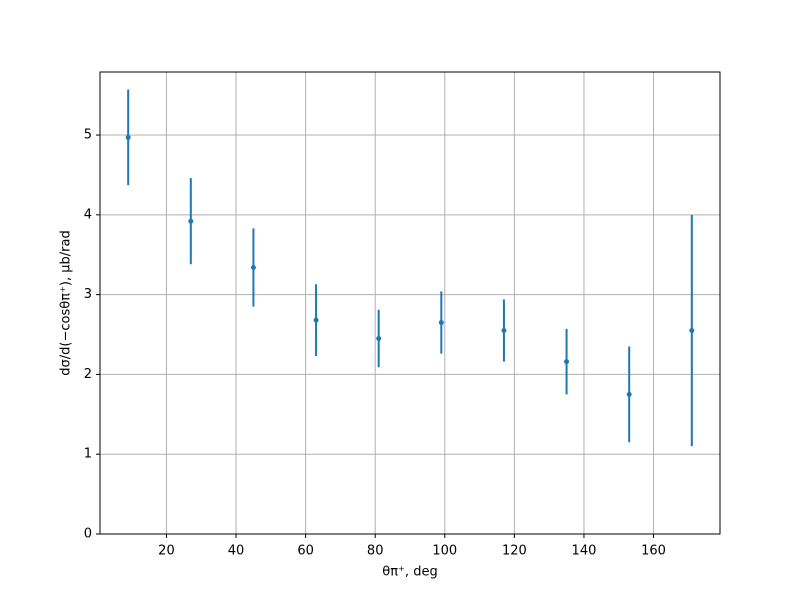  I want to click on y-tick-label: 4, so click(88, 214).